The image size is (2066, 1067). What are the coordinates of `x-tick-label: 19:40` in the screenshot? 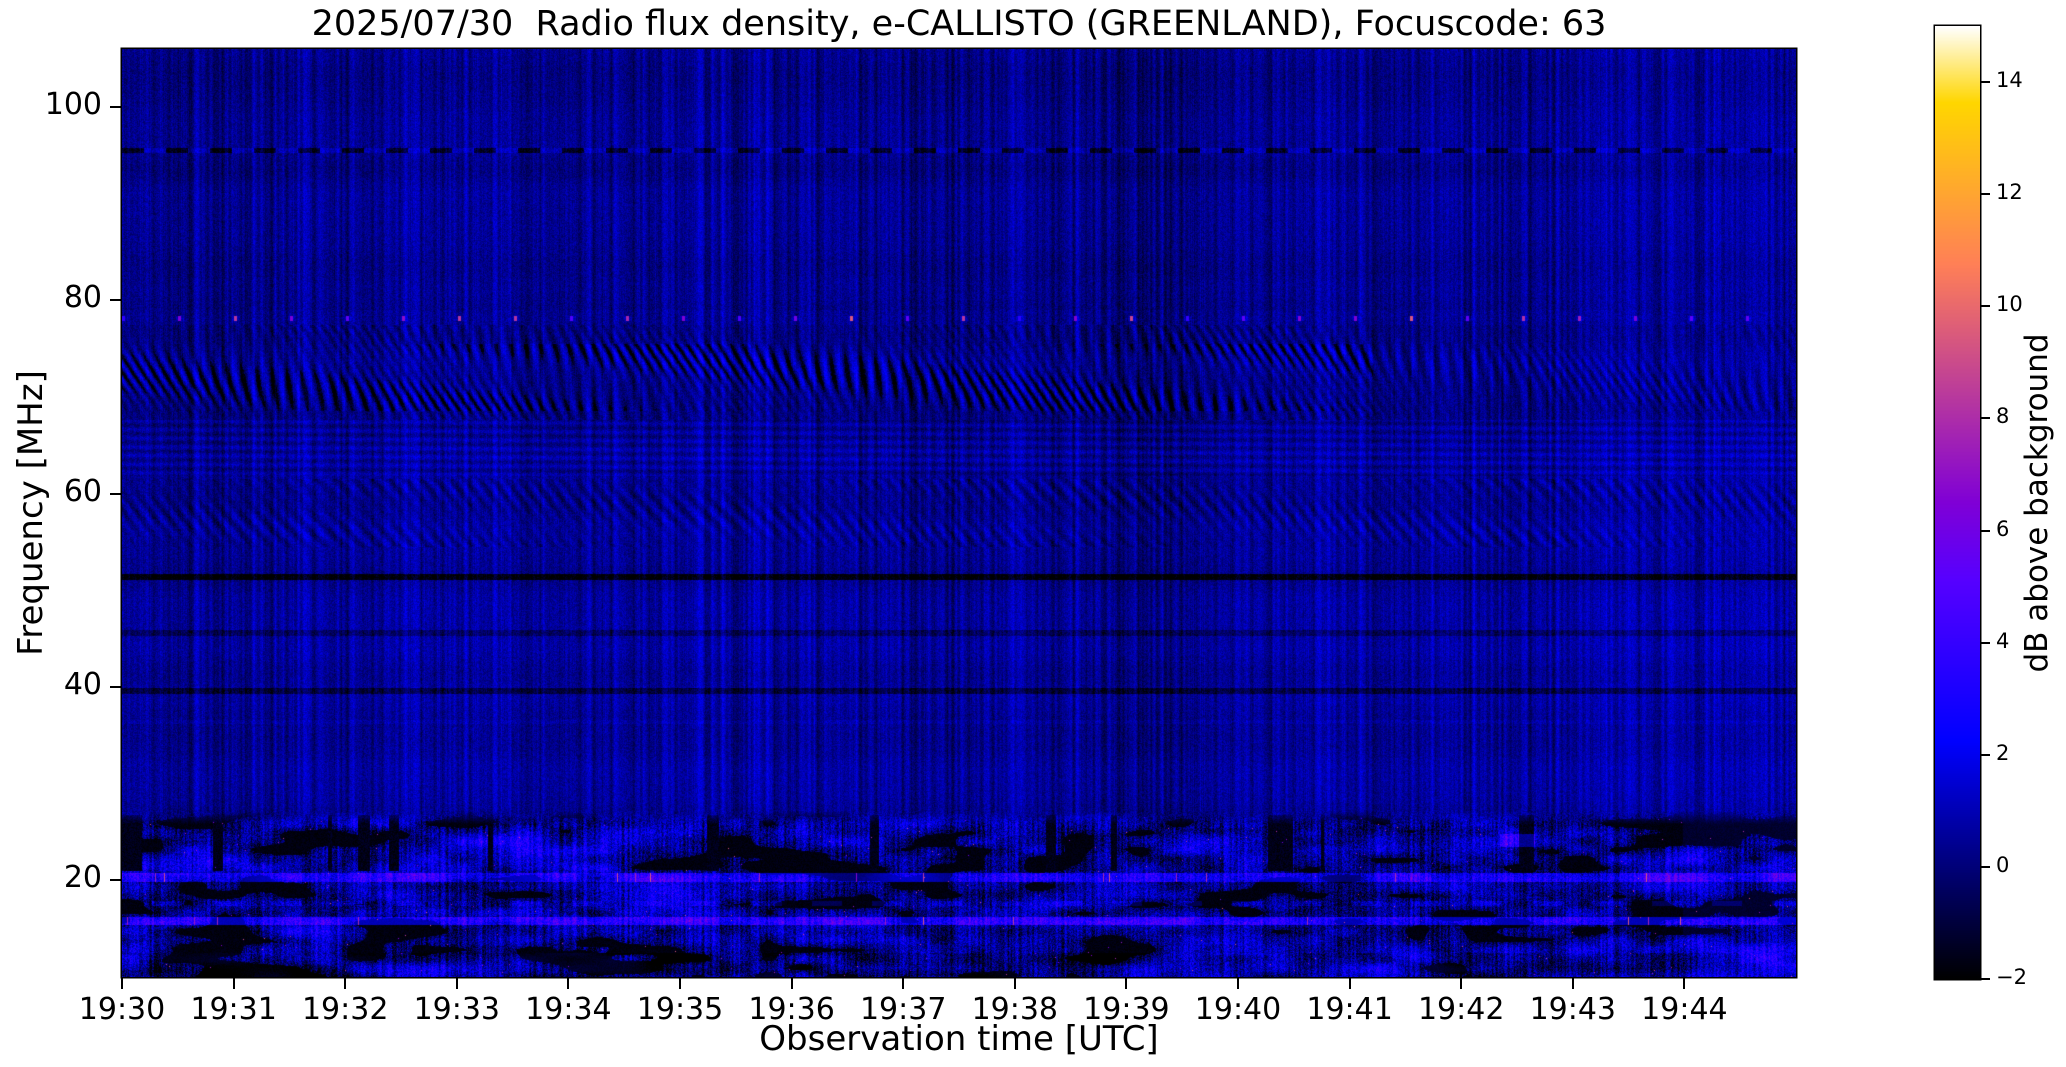 It's located at (1238, 1009).